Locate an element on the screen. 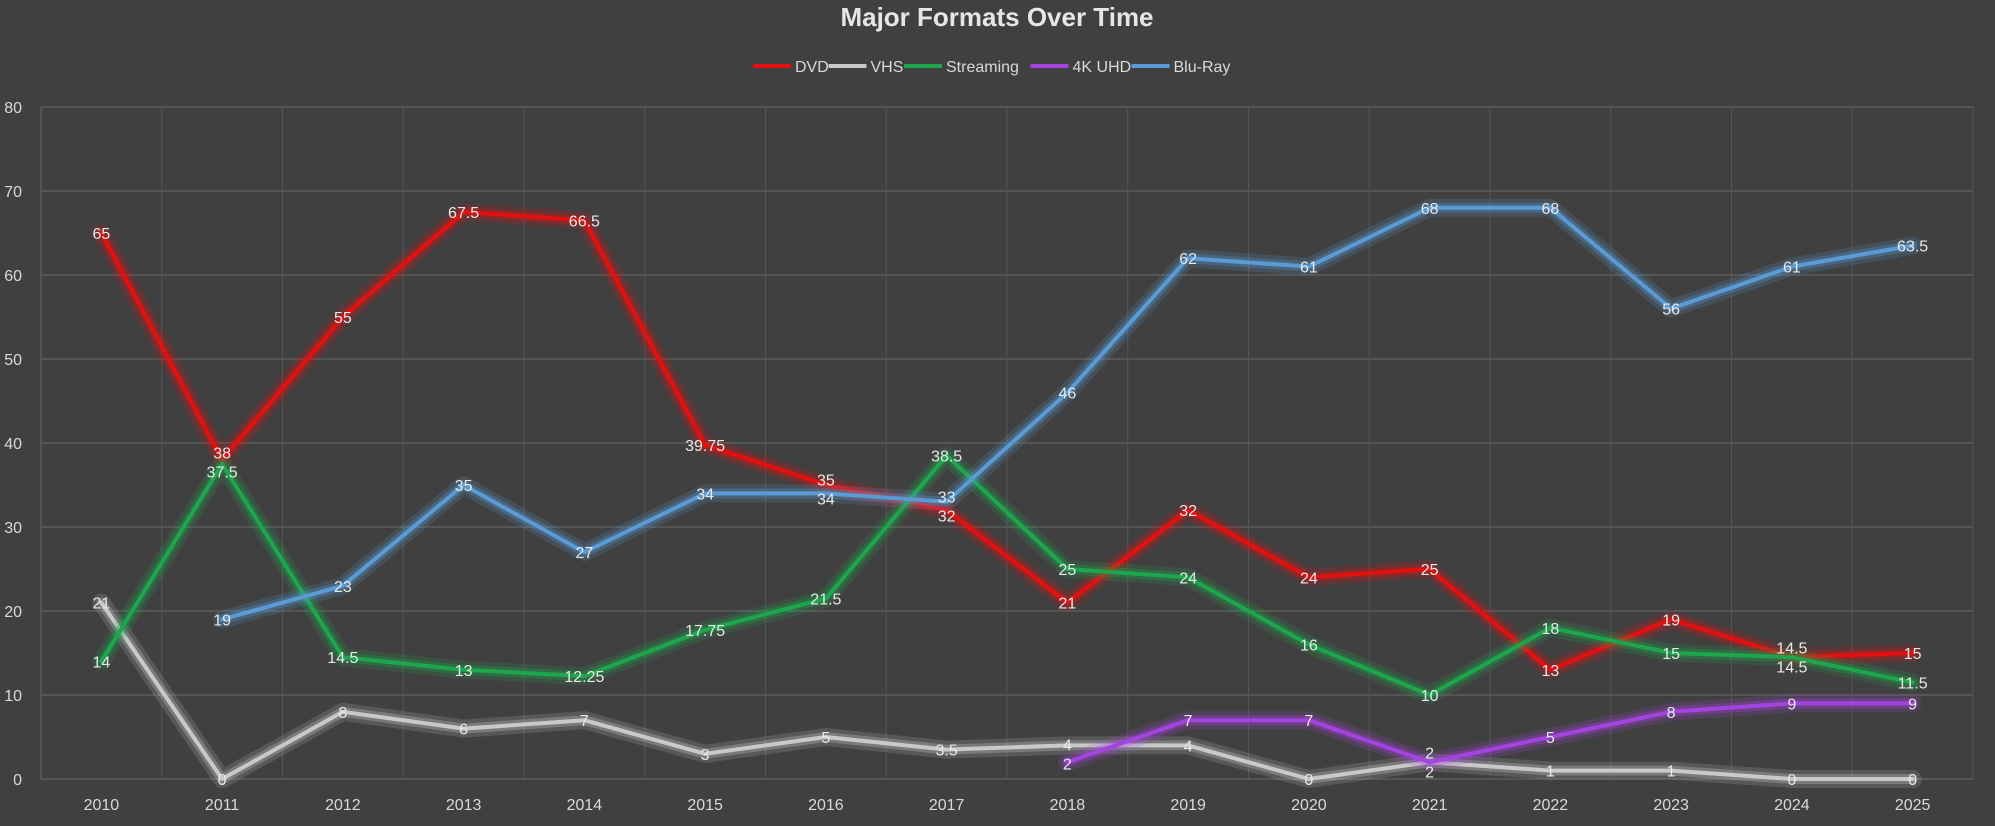 The width and height of the screenshot is (1995, 826). data-label-blu-ray: 33 is located at coordinates (947, 498).